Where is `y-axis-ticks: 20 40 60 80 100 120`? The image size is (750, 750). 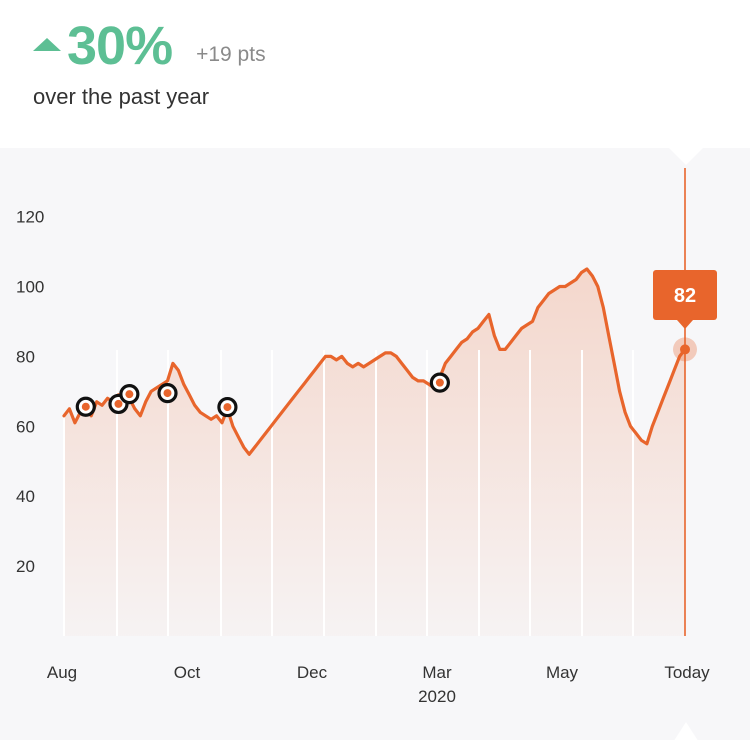 y-axis-ticks: 20 40 60 80 100 120 is located at coordinates (30, 392).